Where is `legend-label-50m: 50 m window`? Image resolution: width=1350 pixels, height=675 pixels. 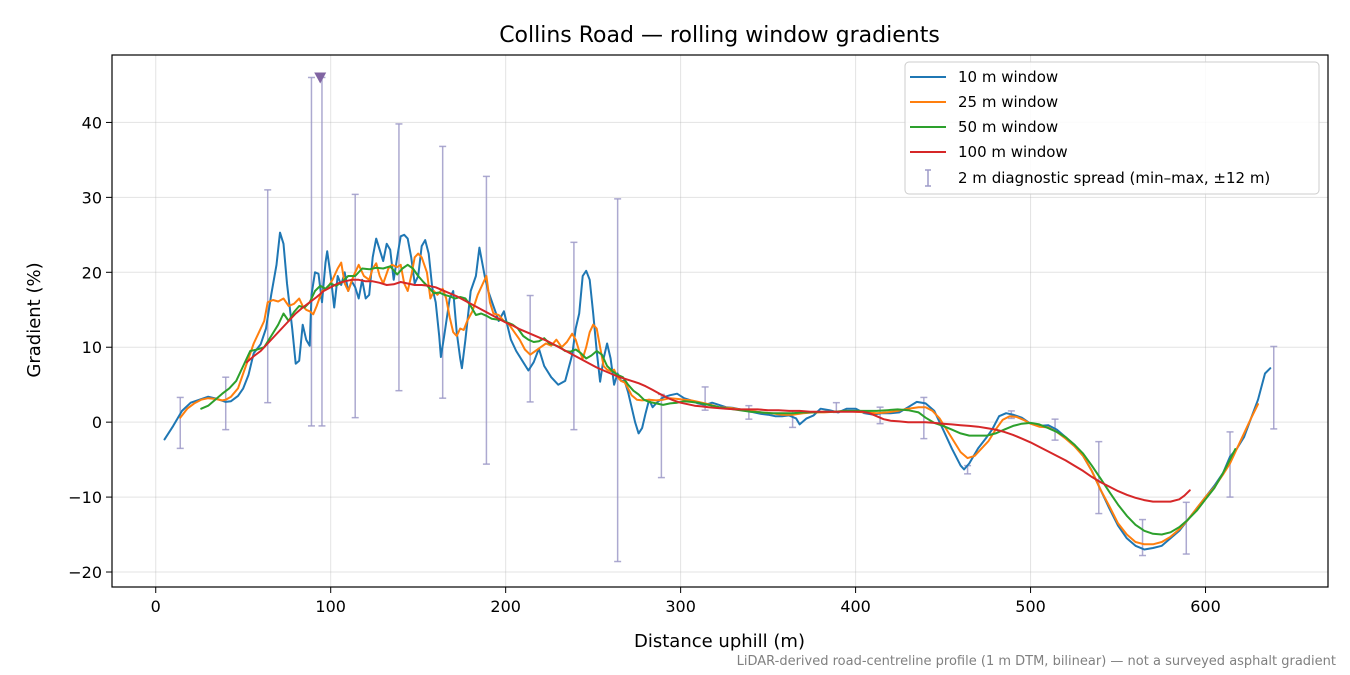
legend-label-50m: 50 m window is located at coordinates (1008, 127).